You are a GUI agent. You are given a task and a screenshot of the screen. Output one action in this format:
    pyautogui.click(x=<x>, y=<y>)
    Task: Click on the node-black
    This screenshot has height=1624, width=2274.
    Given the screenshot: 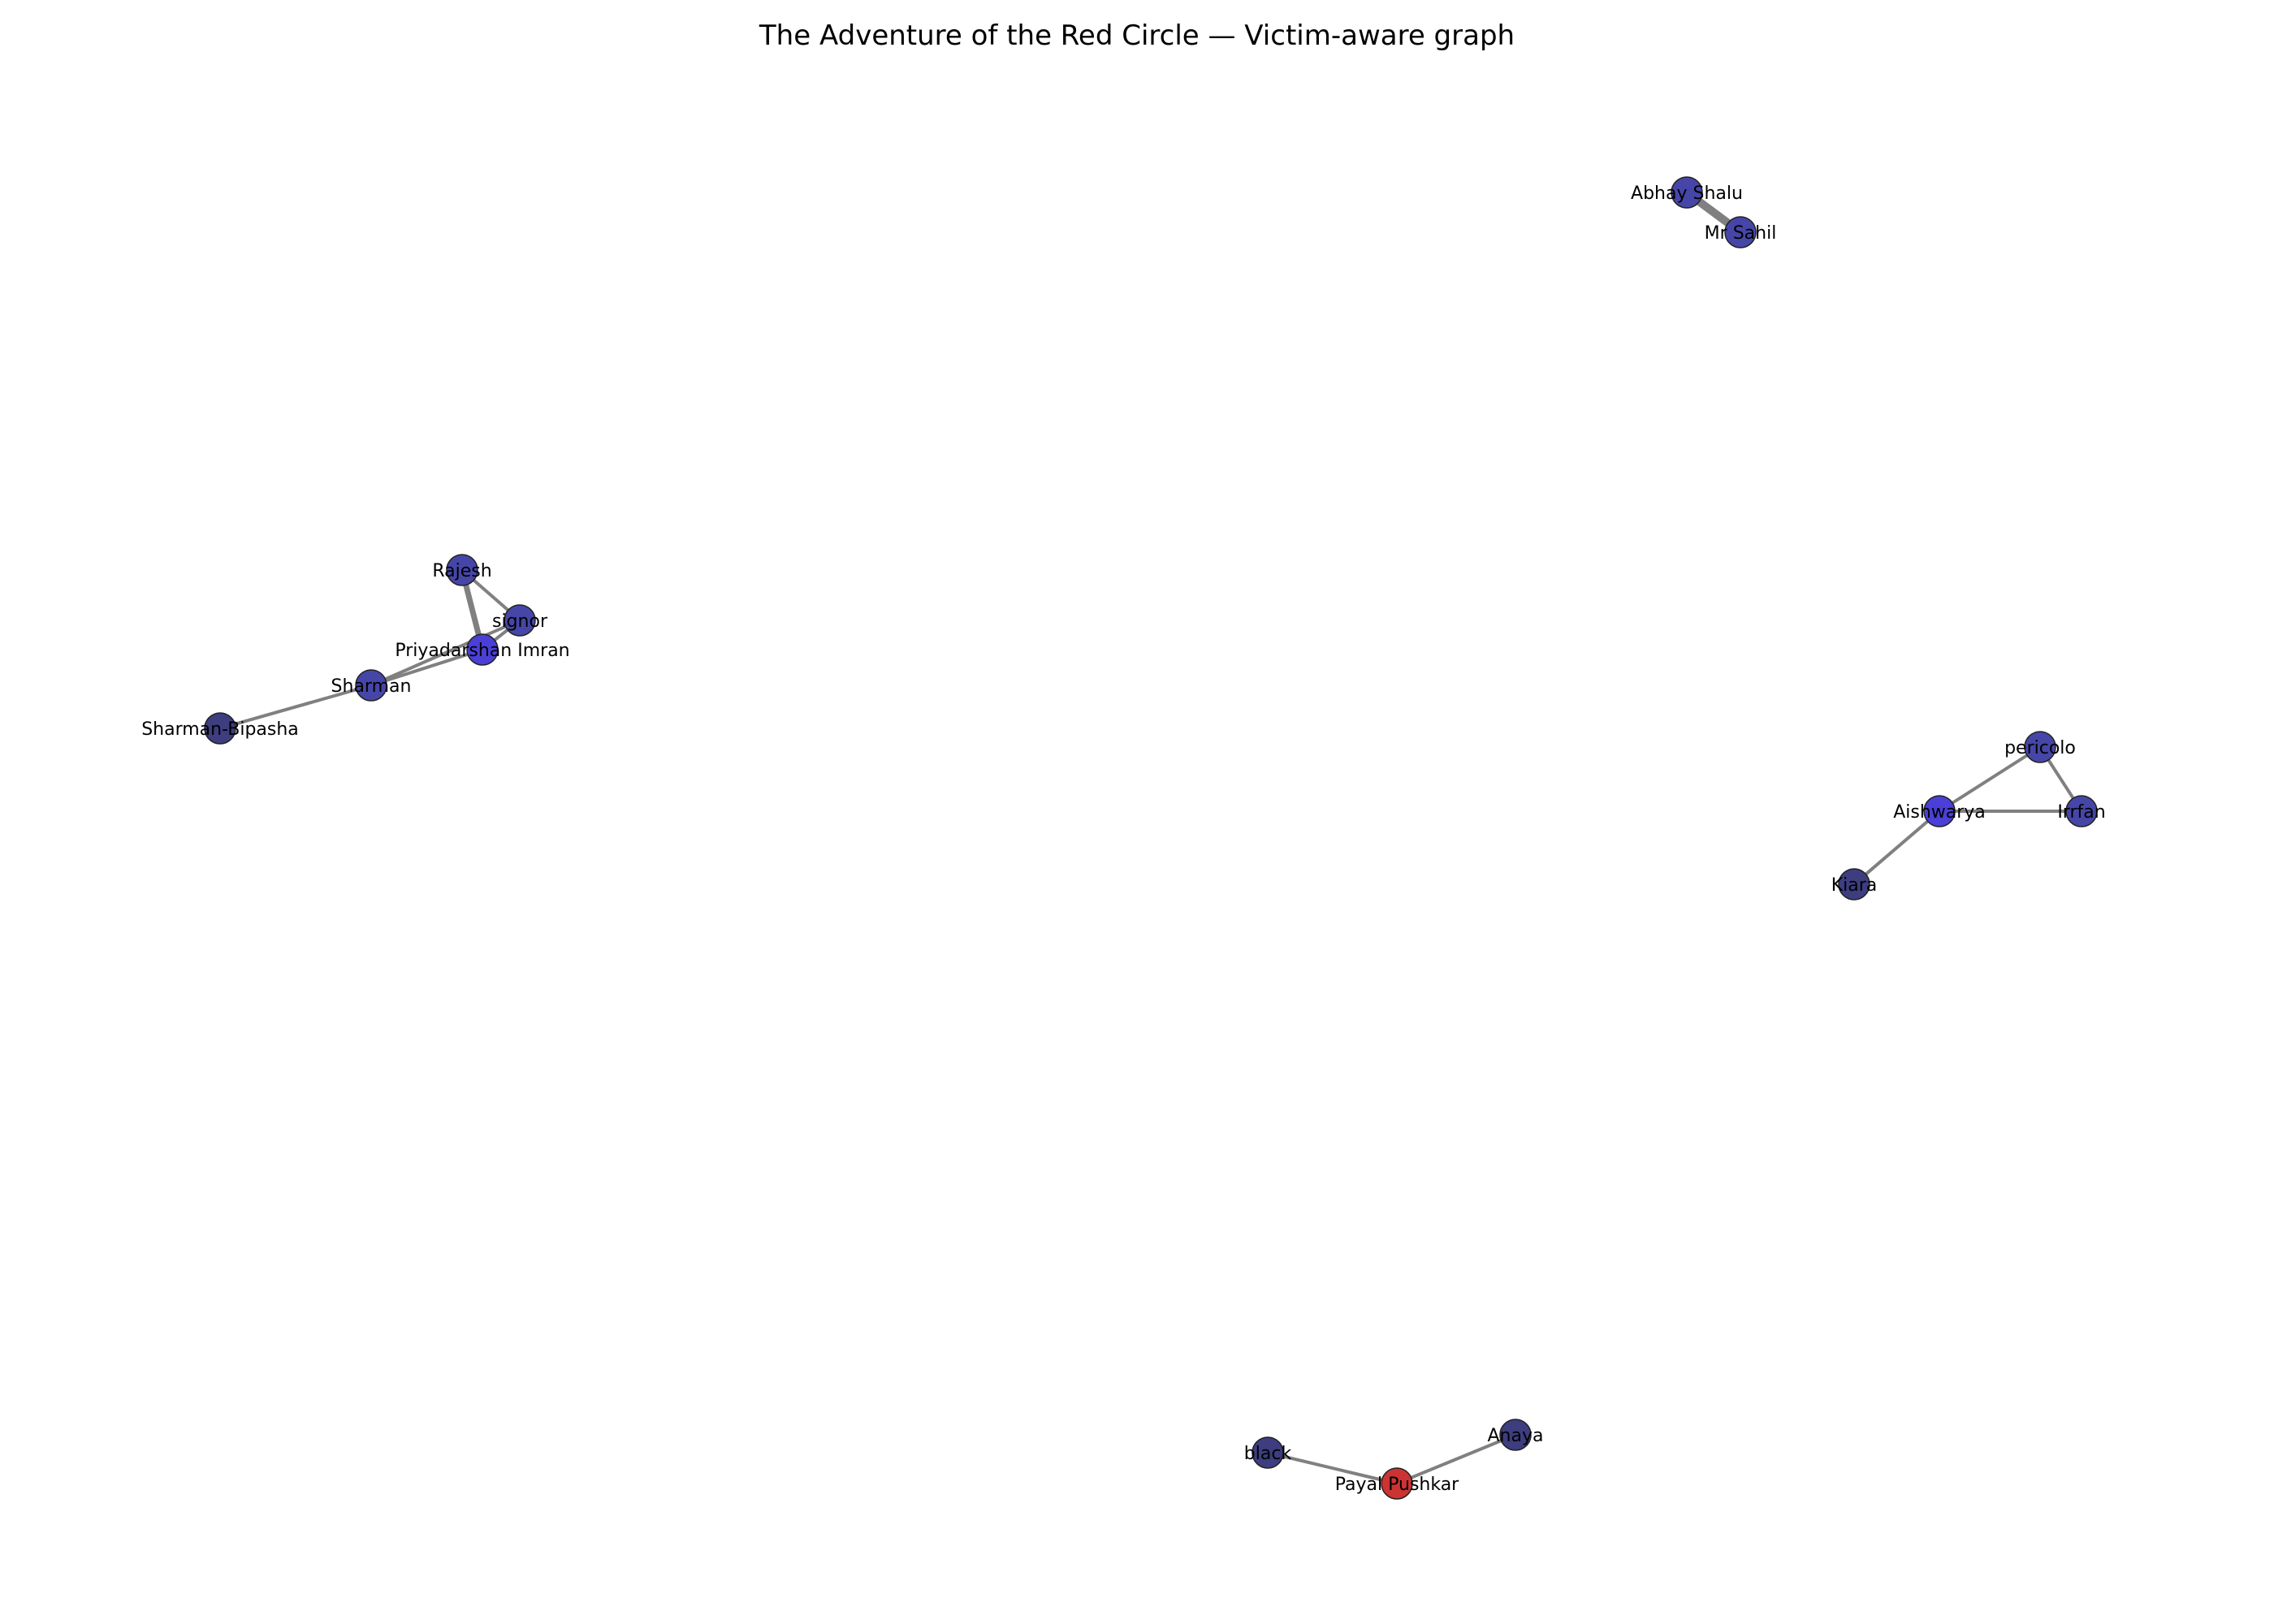 What is the action you would take?
    pyautogui.click(x=1268, y=1453)
    